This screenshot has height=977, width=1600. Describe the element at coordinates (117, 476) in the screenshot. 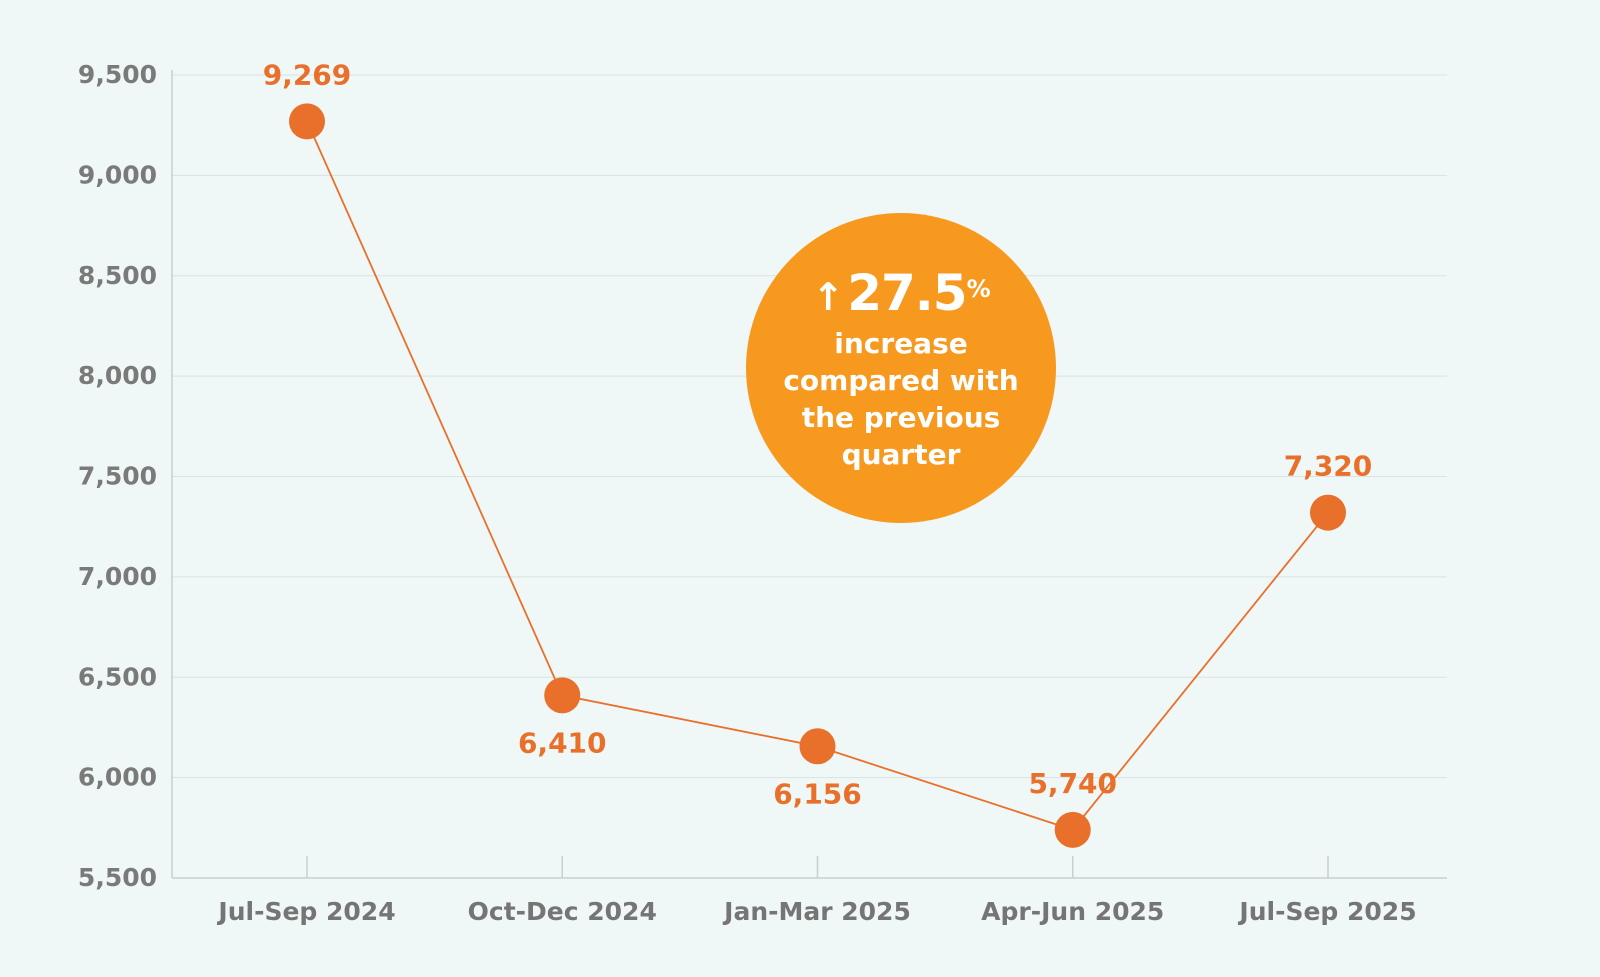

I see `y-tick-label: 7,500` at that location.